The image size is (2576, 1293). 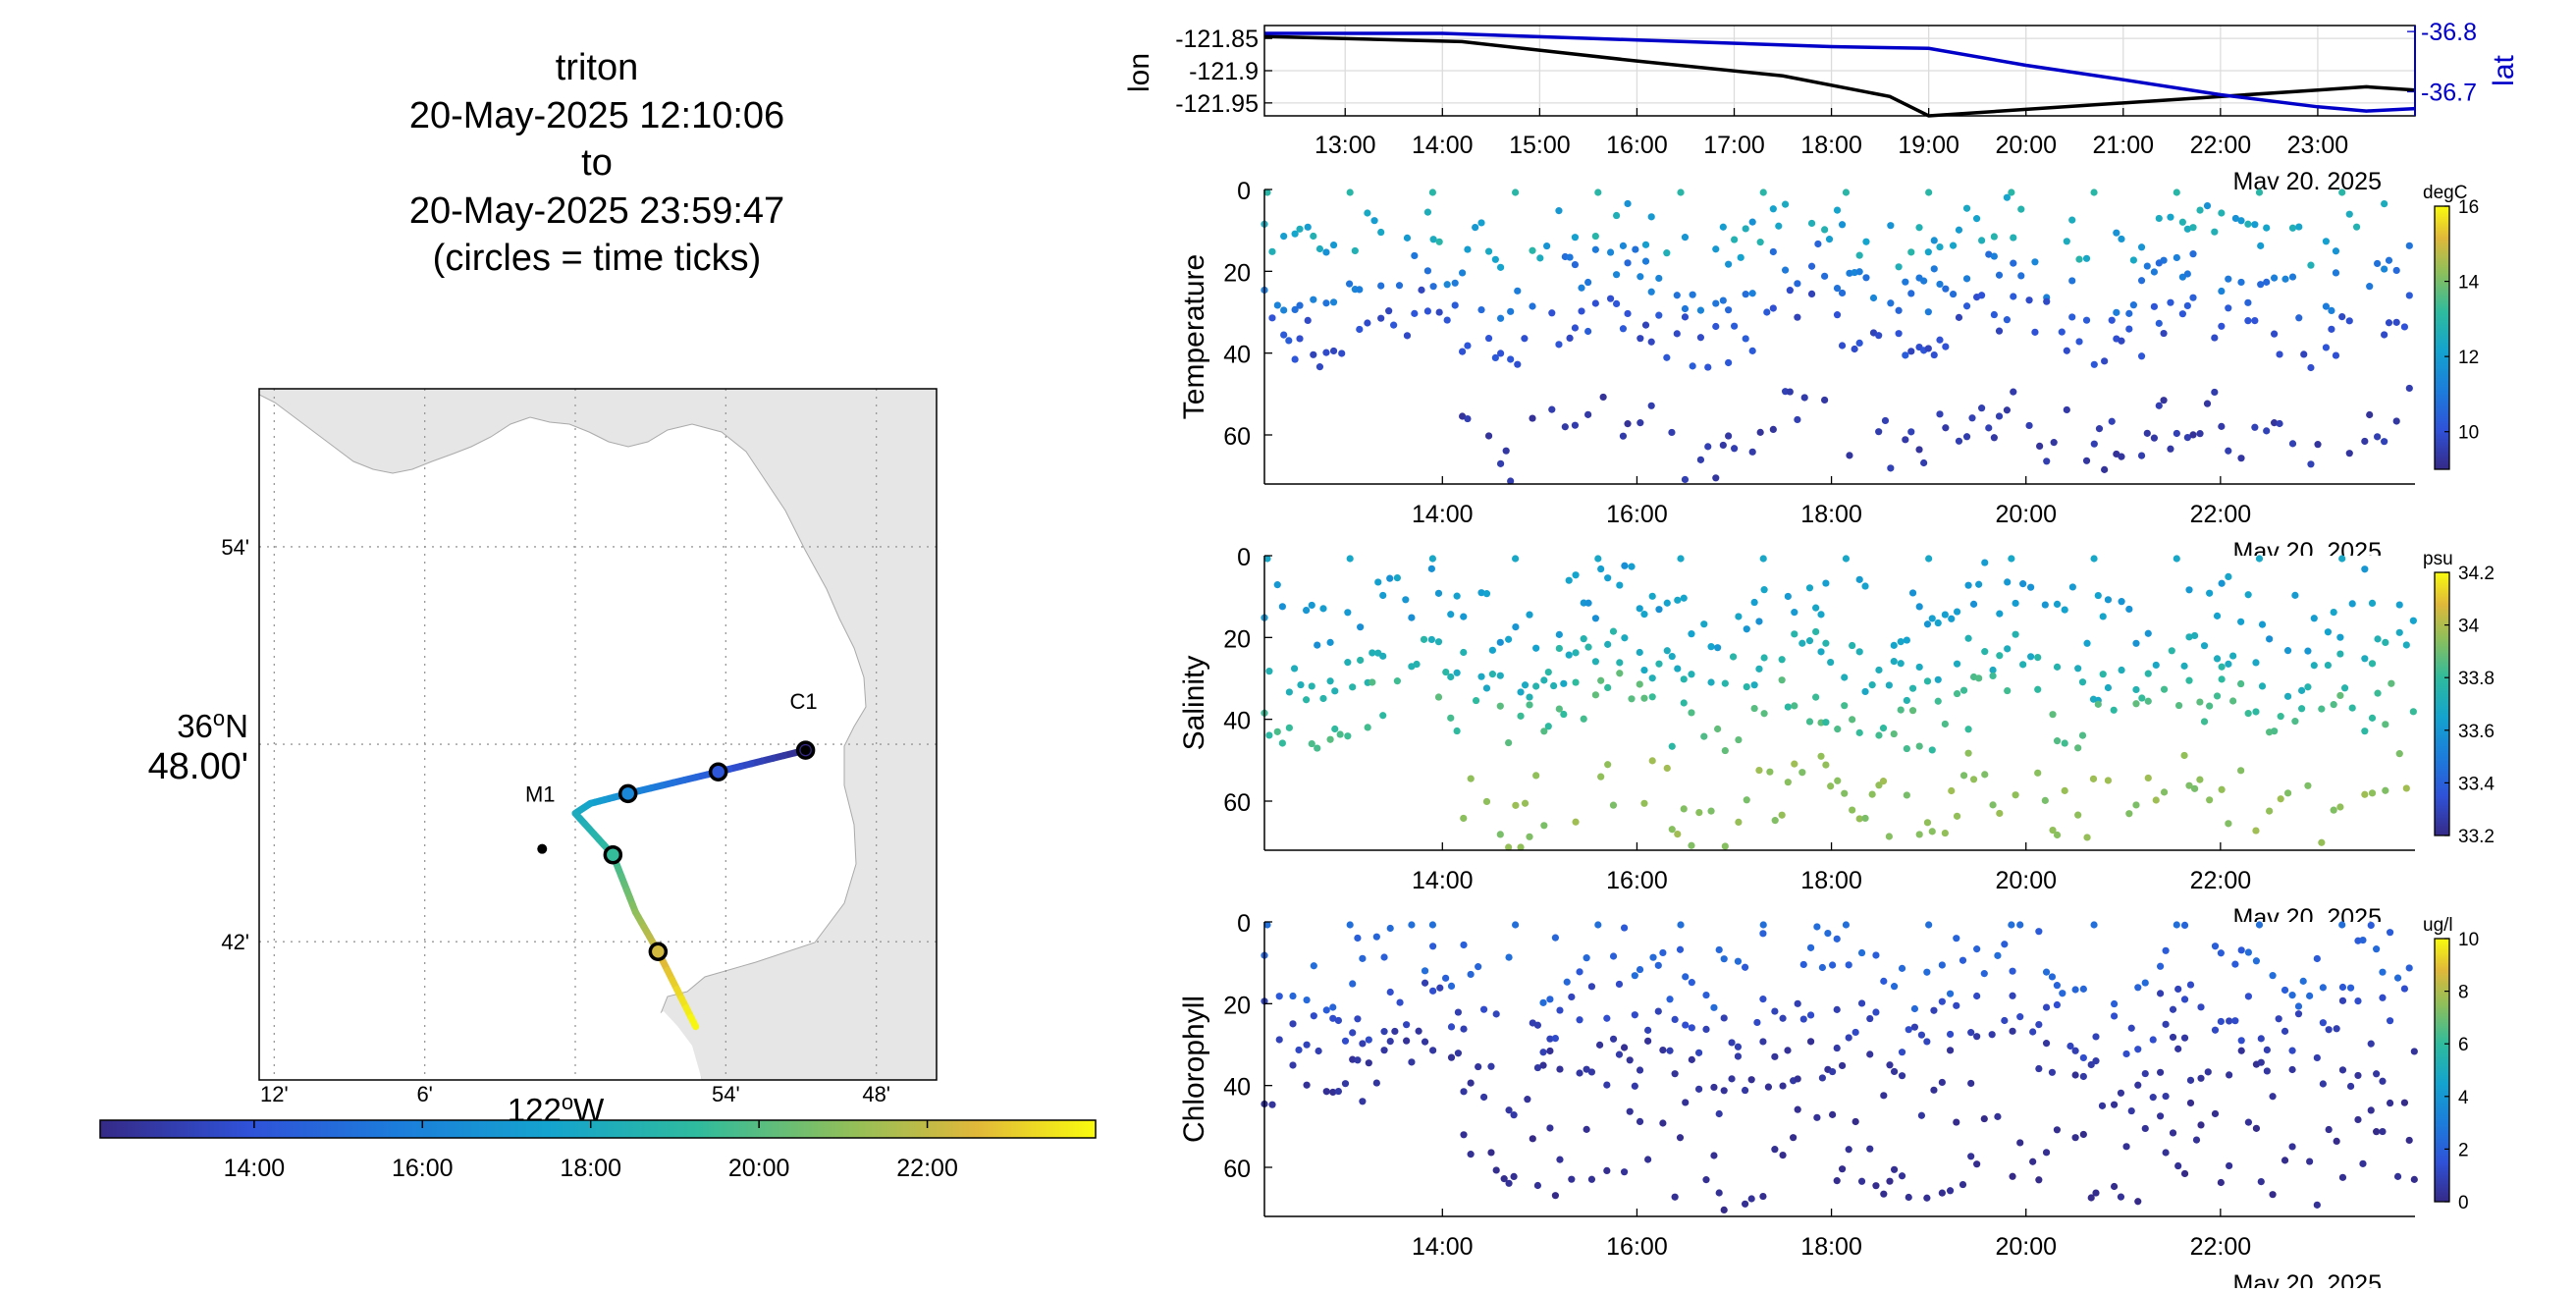 I want to click on lat-hemisphere: N, so click(x=236, y=726).